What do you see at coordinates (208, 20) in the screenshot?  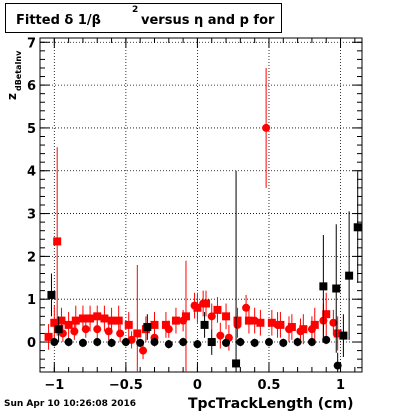 I see `chart-title-rest: versus η and p for` at bounding box center [208, 20].